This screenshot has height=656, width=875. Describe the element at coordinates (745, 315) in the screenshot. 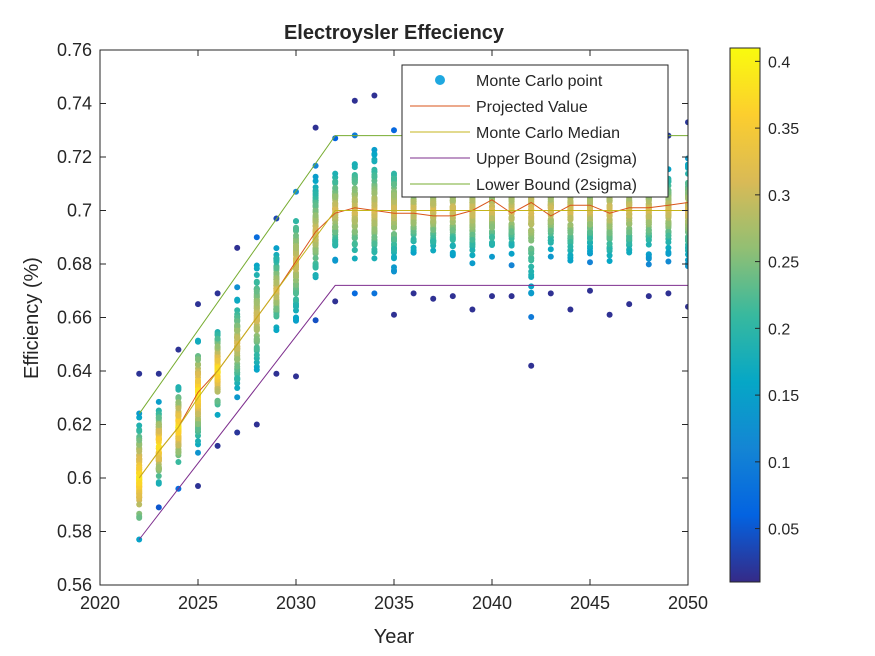

I see `colorbar-gradient` at that location.